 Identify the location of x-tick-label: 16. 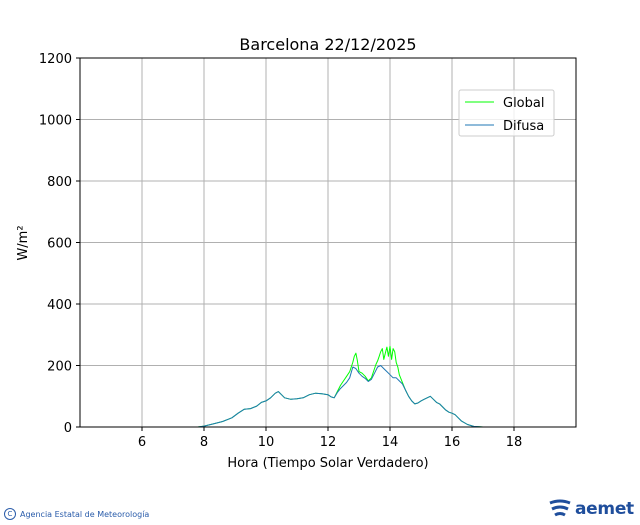
(452, 442).